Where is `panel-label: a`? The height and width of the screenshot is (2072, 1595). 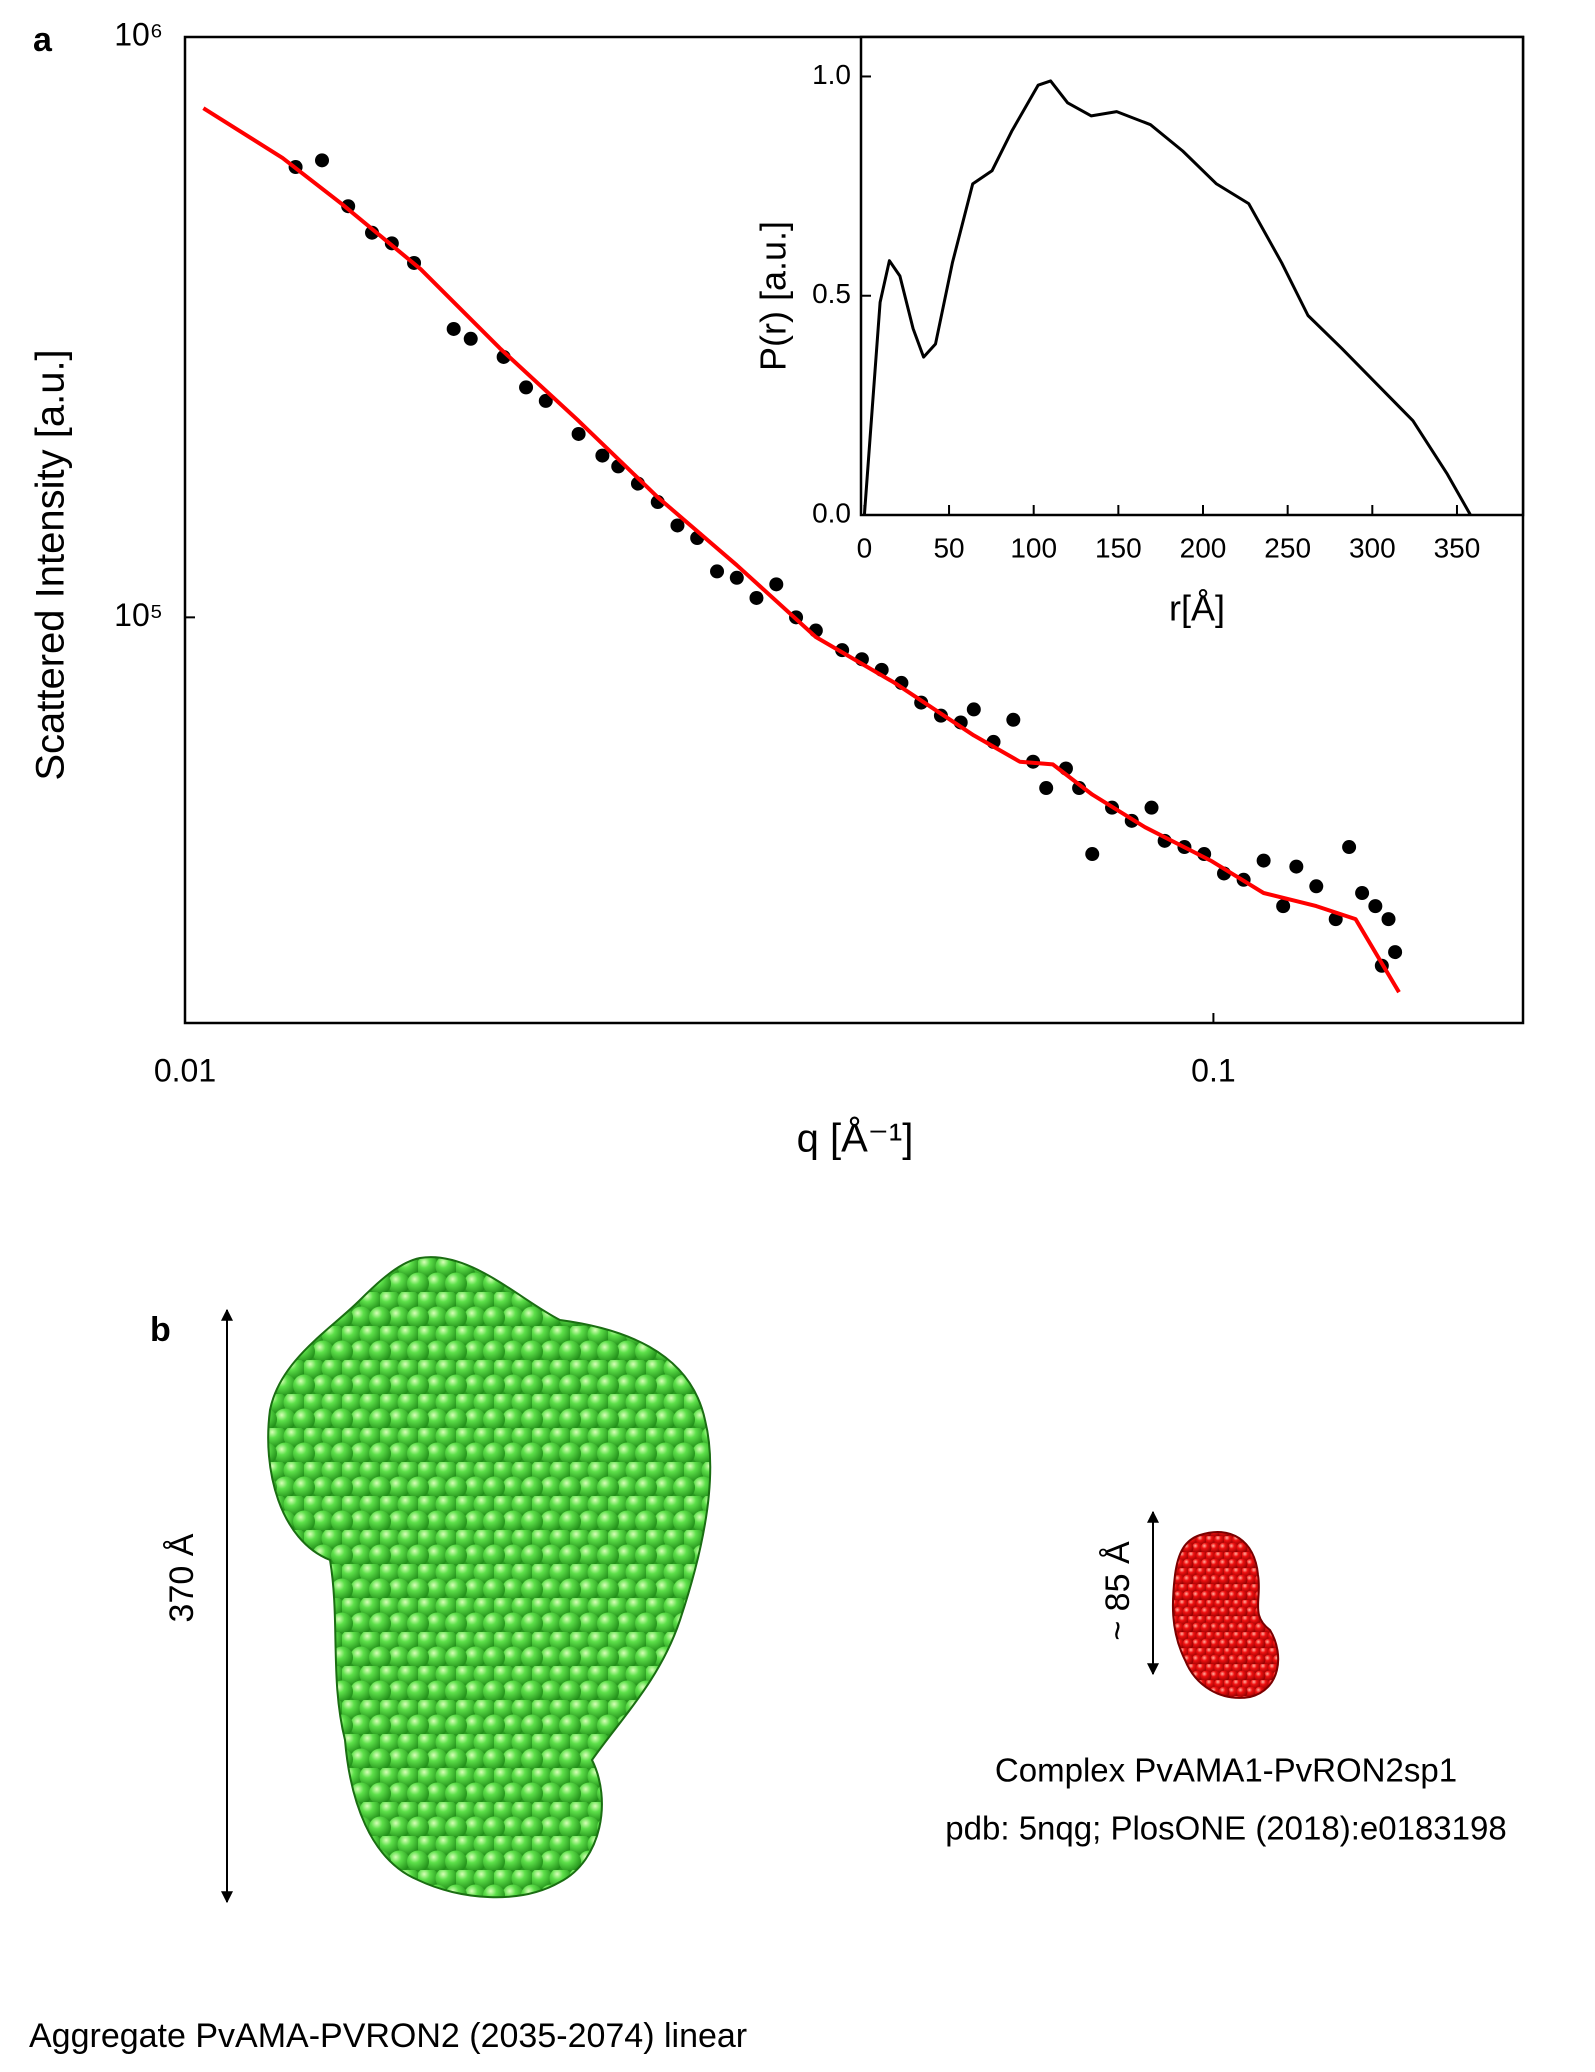 panel-label: a is located at coordinates (43, 40).